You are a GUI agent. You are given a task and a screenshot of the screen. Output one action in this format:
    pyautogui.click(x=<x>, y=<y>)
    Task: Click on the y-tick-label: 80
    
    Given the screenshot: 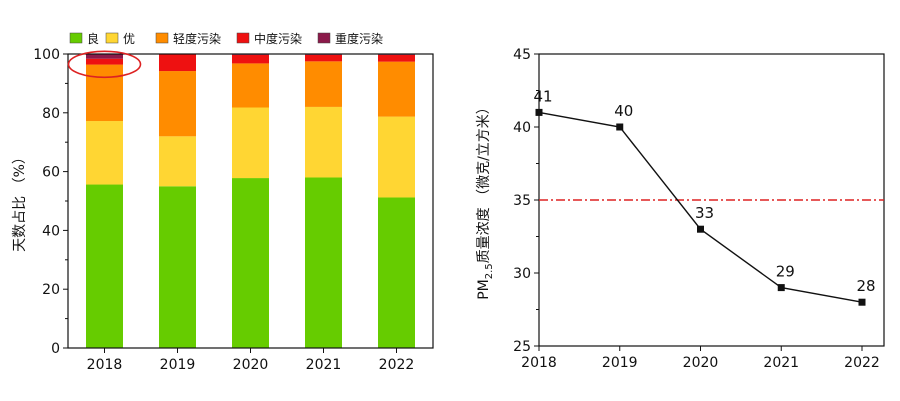 What is the action you would take?
    pyautogui.click(x=51, y=114)
    